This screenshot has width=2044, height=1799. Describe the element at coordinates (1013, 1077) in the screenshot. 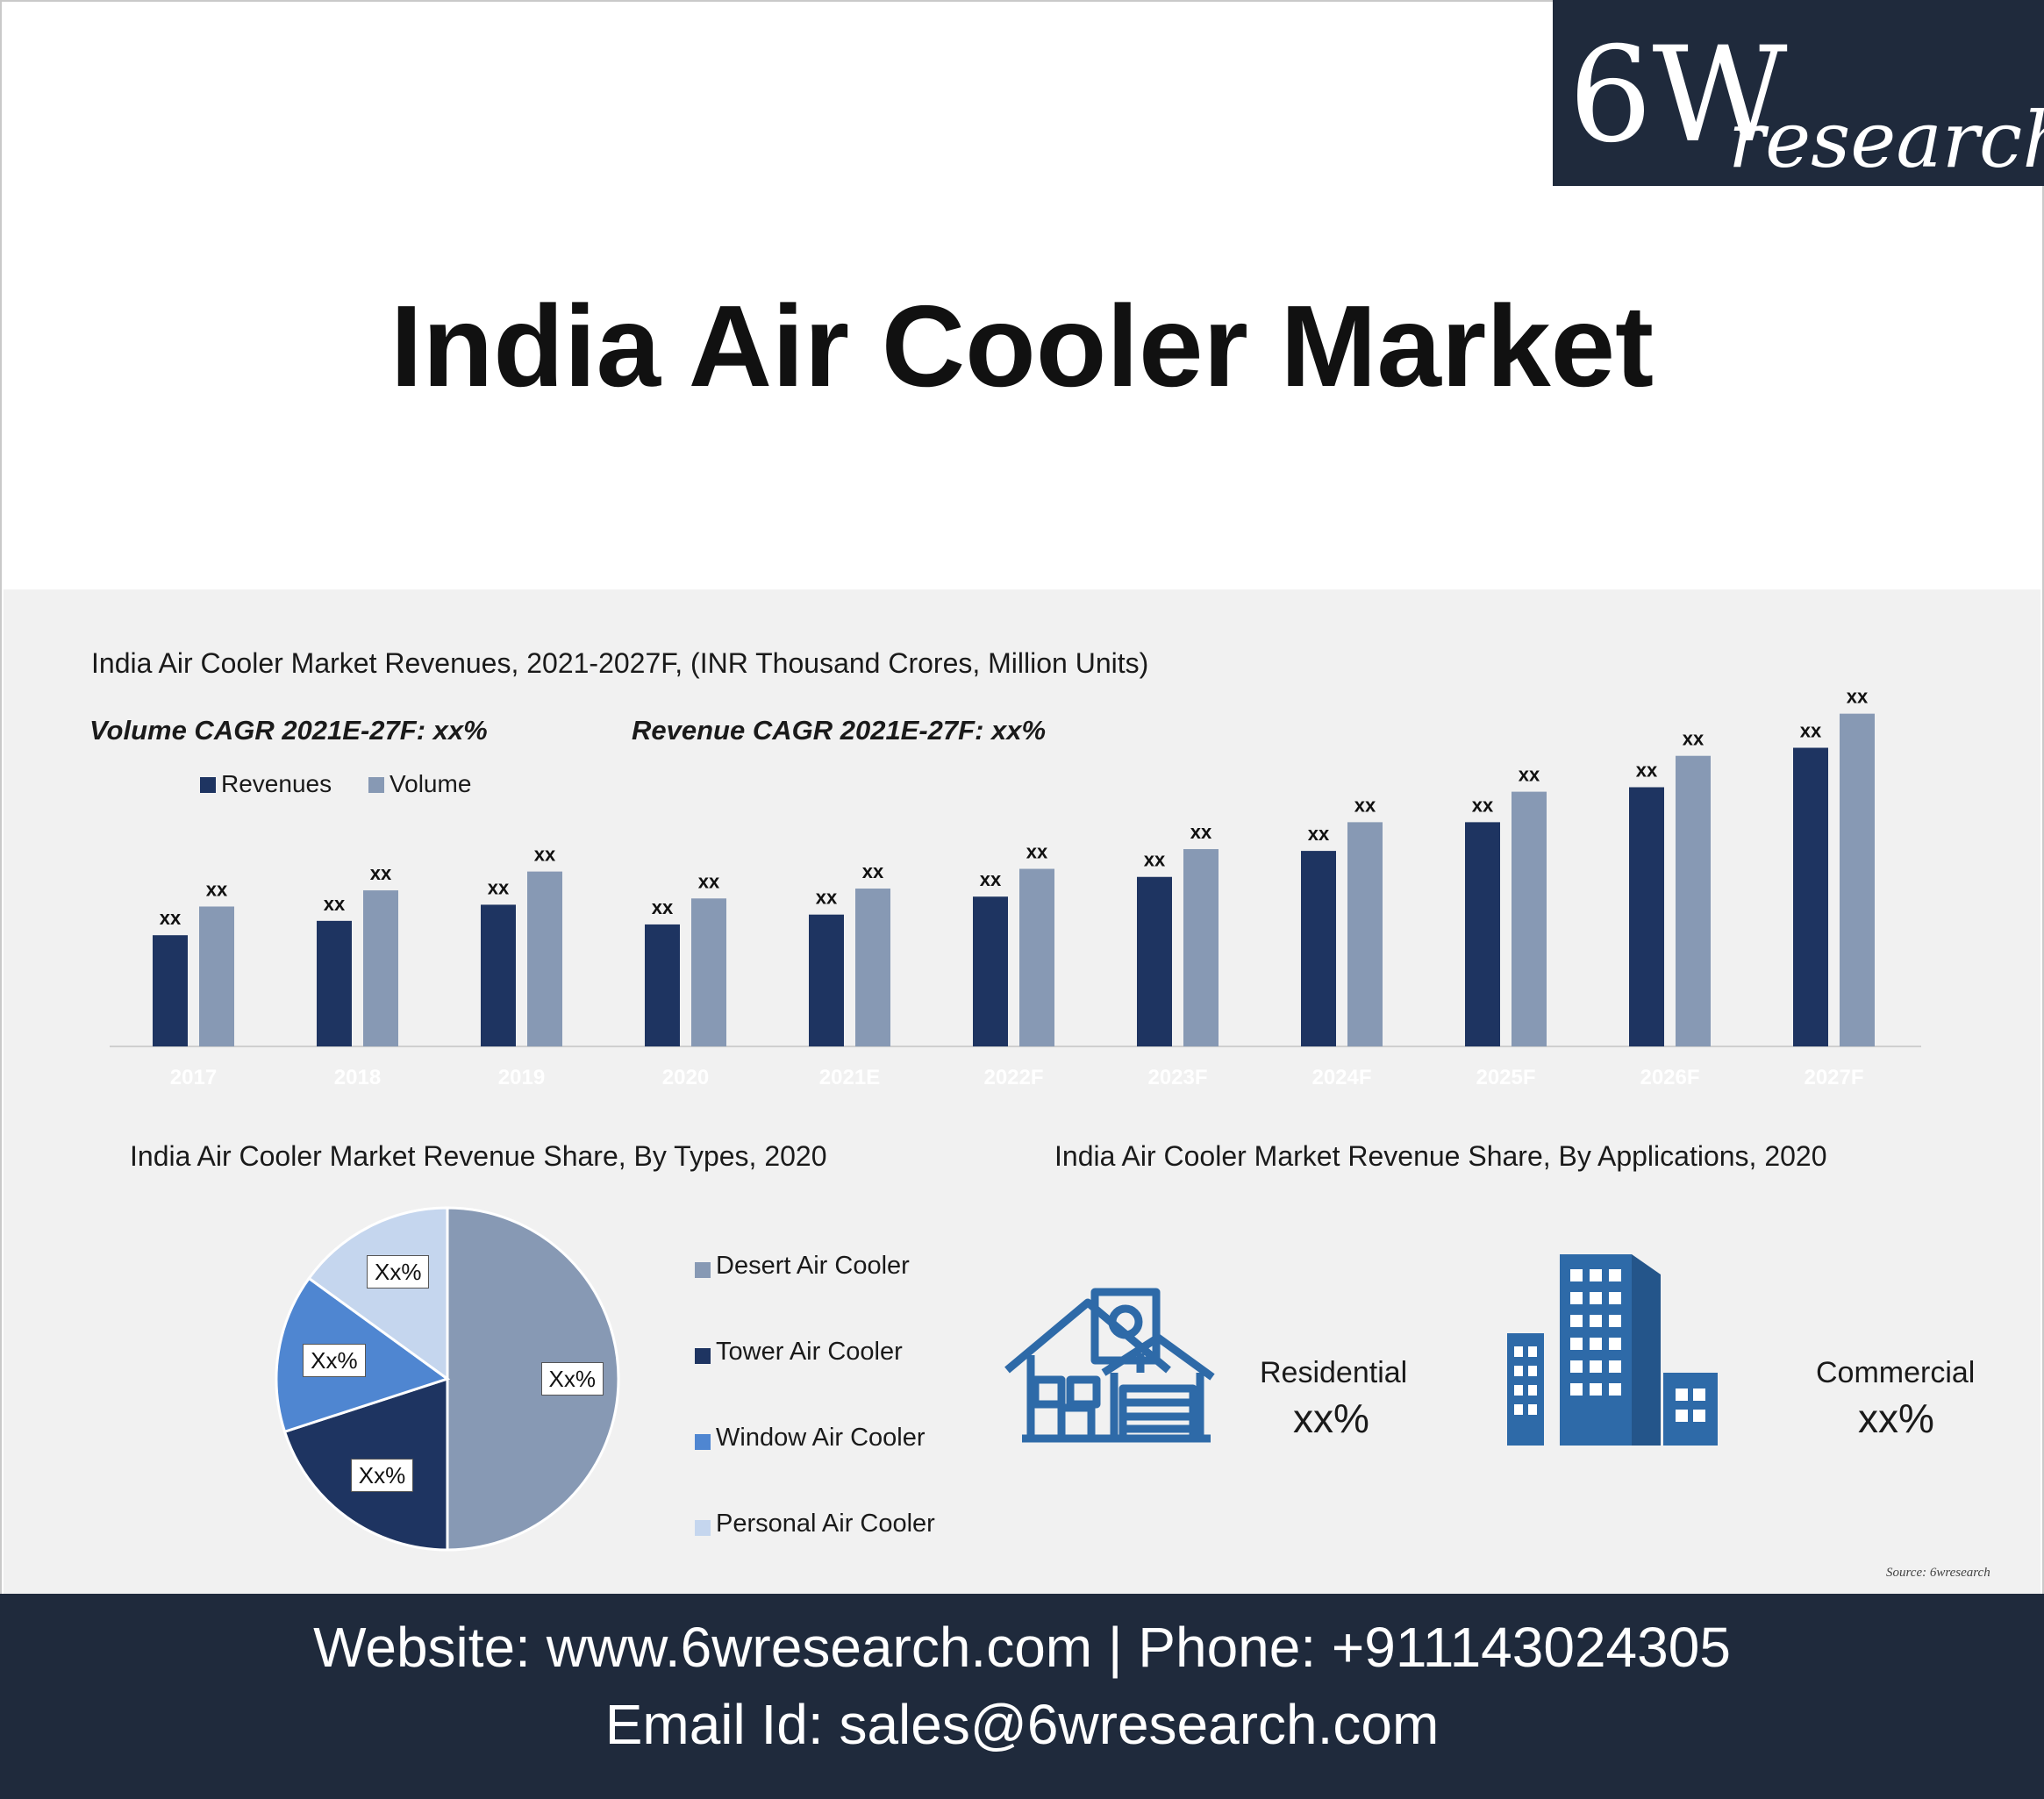

I see `x-tick-label: 2022F` at that location.